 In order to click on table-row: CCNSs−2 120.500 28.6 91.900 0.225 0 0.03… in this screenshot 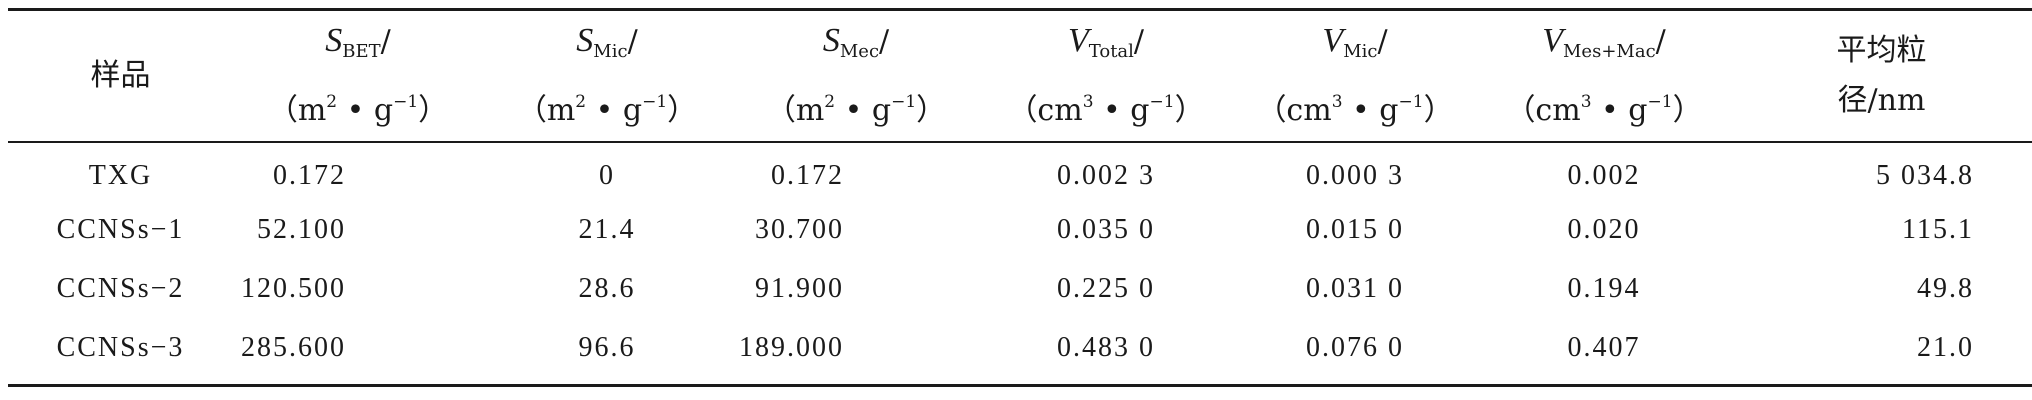, I will do `click(1020, 288)`.